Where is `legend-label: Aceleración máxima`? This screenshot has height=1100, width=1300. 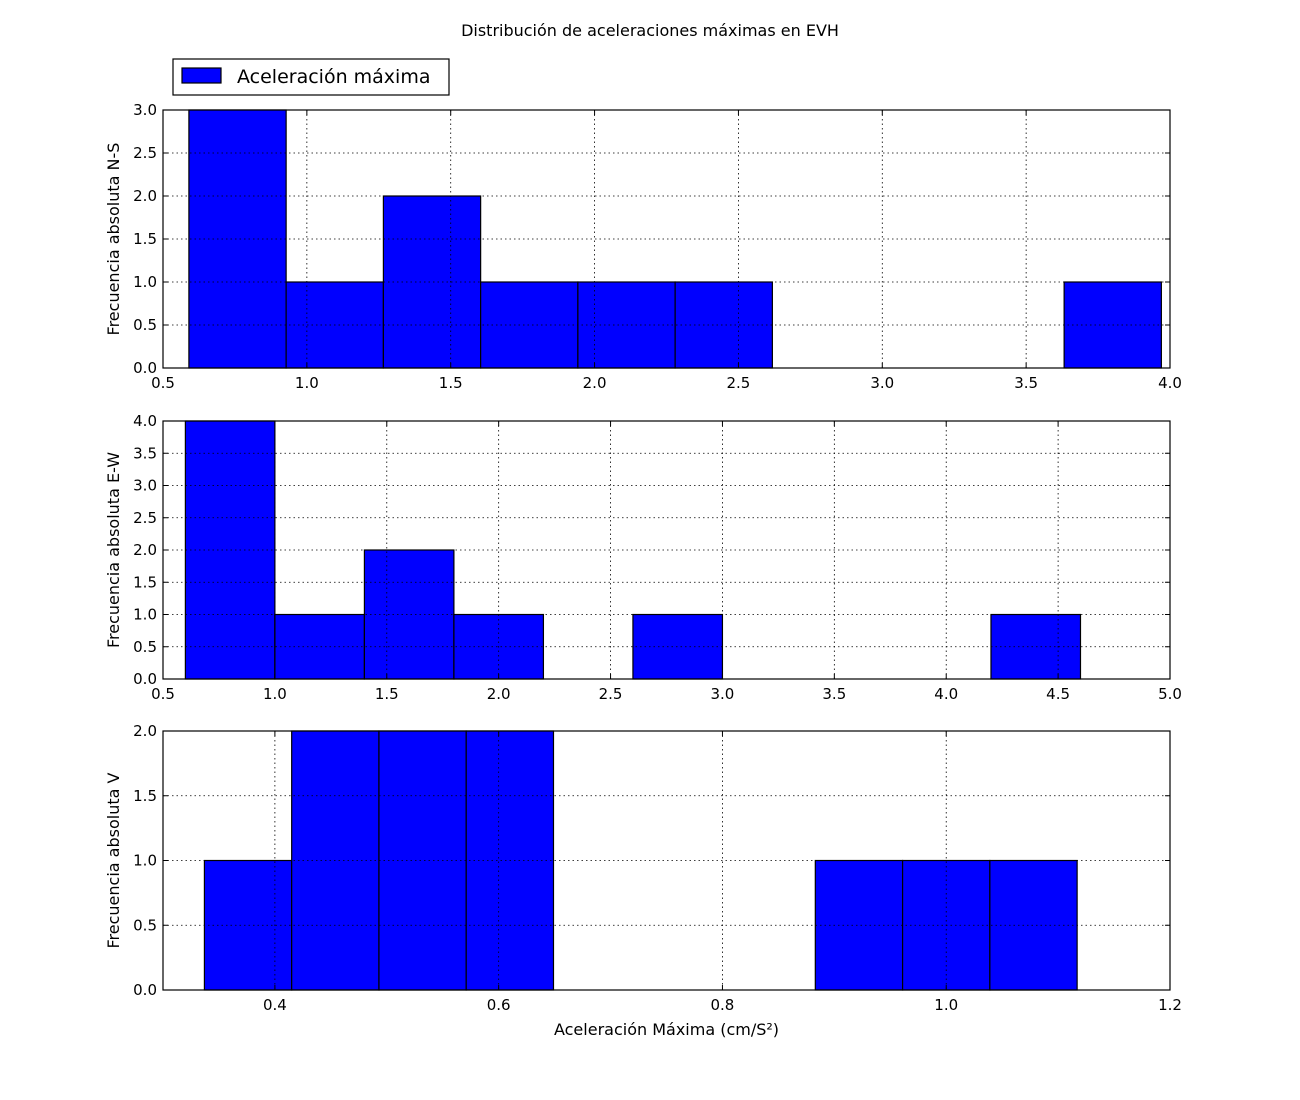
legend-label: Aceleración máxima is located at coordinates (333, 77).